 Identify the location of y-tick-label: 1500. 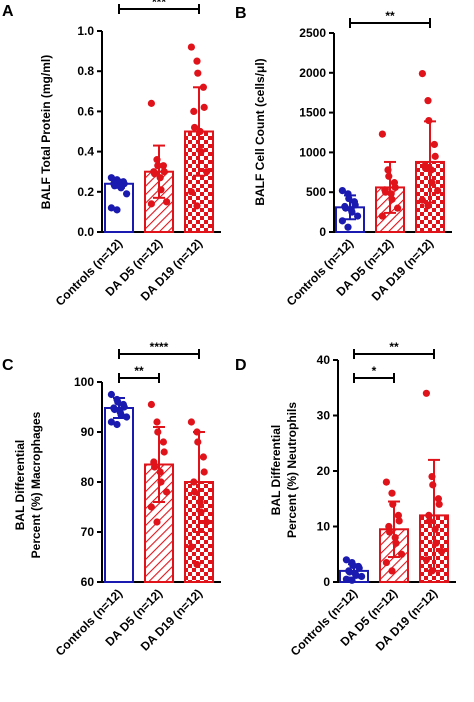
(312, 113).